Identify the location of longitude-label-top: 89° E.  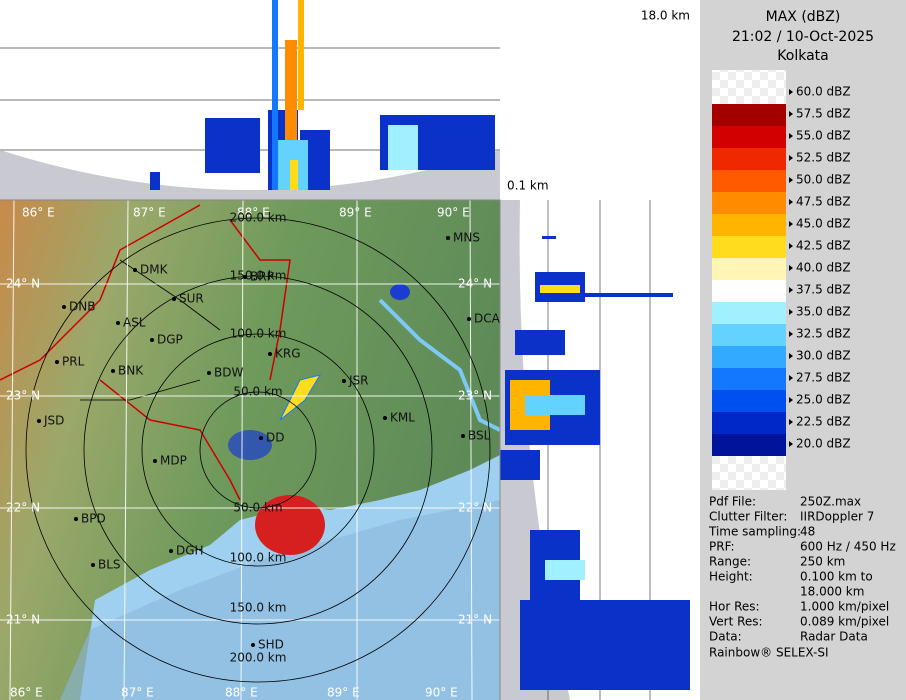
(355, 213).